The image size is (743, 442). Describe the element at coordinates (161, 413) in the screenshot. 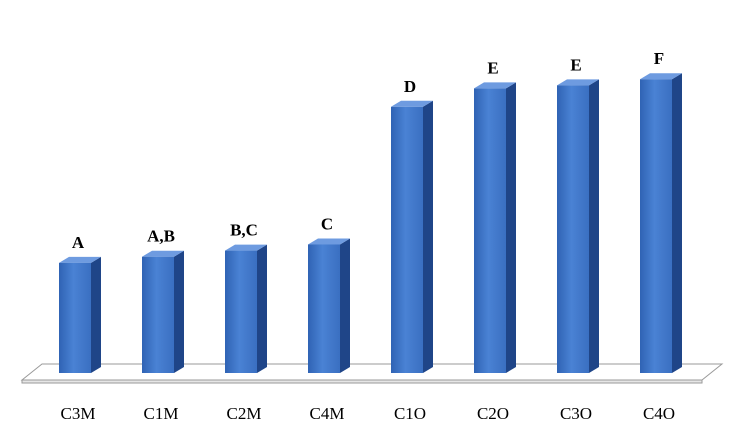

I see `x-tick-label-C1M: C1M` at that location.